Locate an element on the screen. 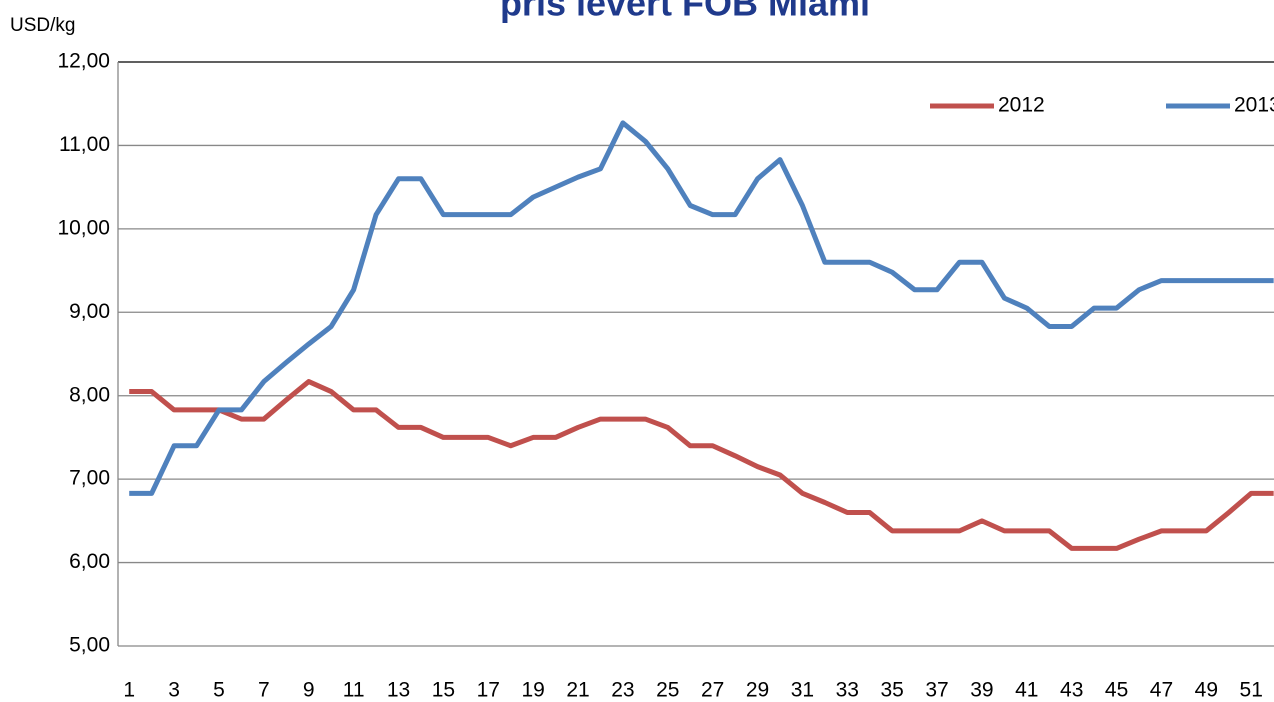  x-tick-label: 3 is located at coordinates (174, 690).